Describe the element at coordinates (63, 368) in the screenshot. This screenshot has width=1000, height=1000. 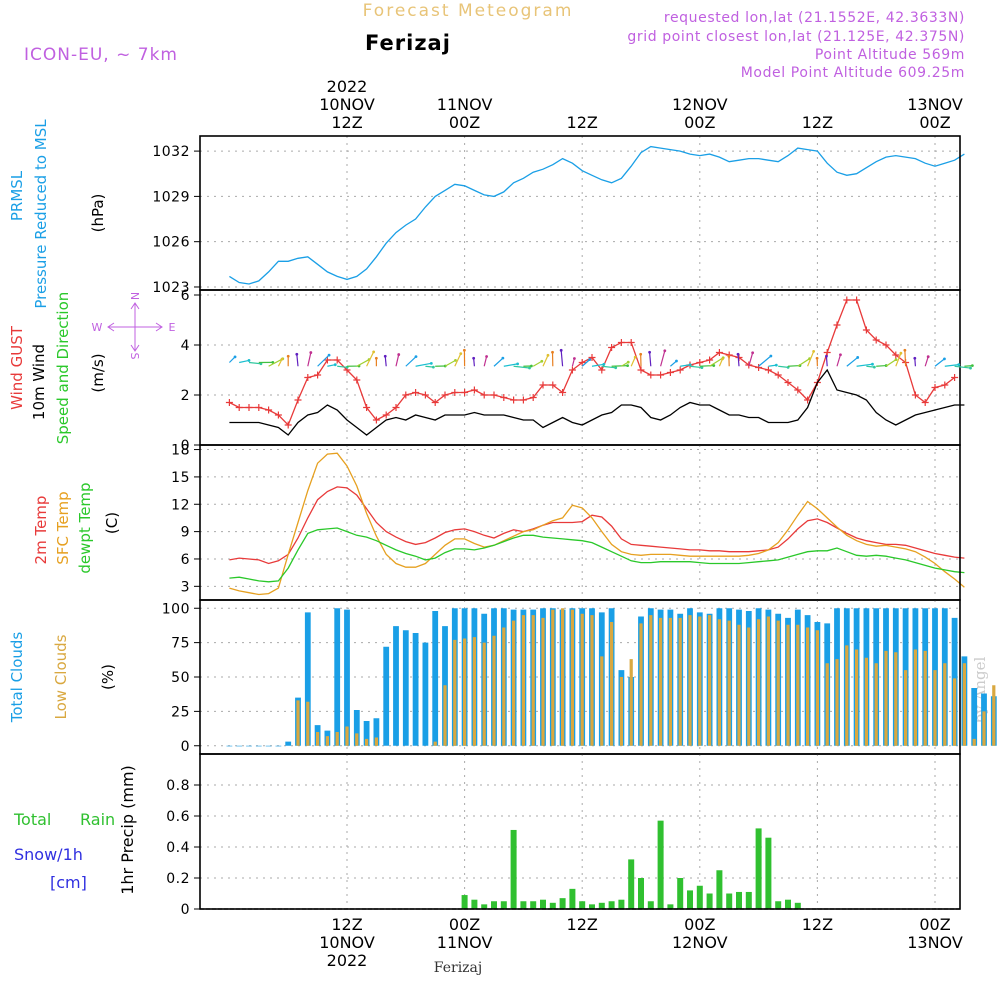
I see `wind-dir-label: Speed and Direction` at that location.